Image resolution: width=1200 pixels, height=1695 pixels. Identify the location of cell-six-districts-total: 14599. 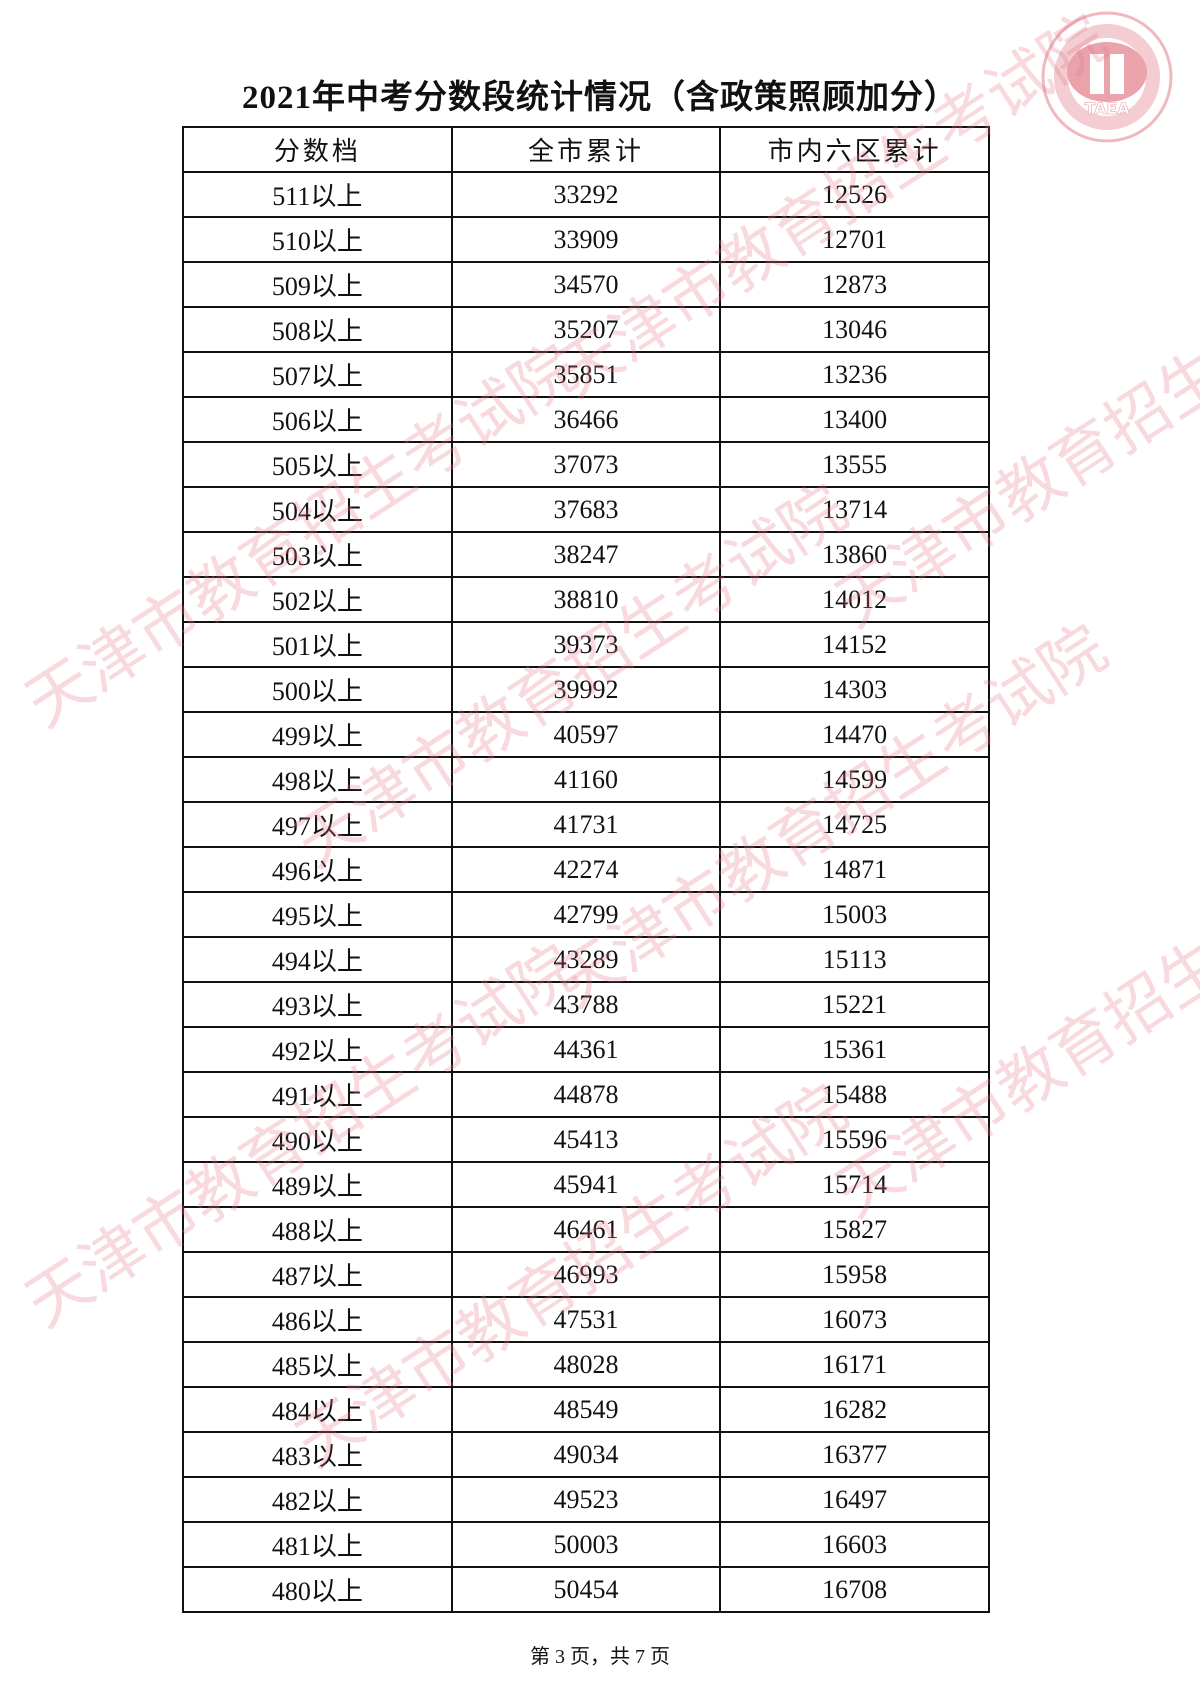
(854, 779).